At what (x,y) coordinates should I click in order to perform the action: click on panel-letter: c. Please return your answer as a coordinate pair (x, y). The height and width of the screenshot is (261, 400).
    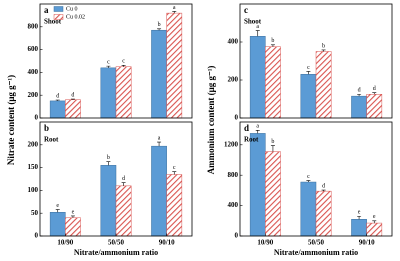
    Looking at the image, I should click on (246, 10).